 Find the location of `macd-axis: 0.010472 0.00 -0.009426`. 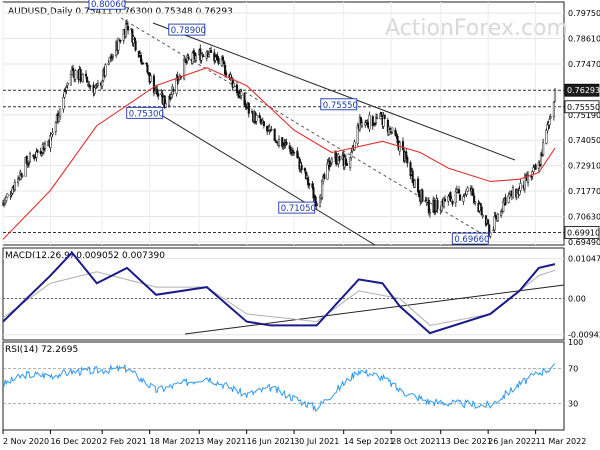

macd-axis: 0.010472 0.00 -0.009426 is located at coordinates (584, 296).